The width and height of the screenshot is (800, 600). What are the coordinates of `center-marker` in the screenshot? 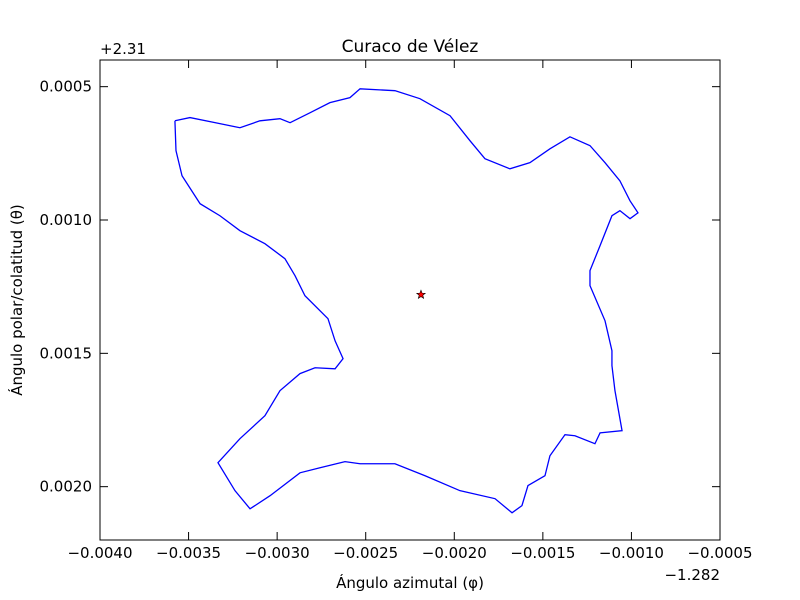 It's located at (421, 294).